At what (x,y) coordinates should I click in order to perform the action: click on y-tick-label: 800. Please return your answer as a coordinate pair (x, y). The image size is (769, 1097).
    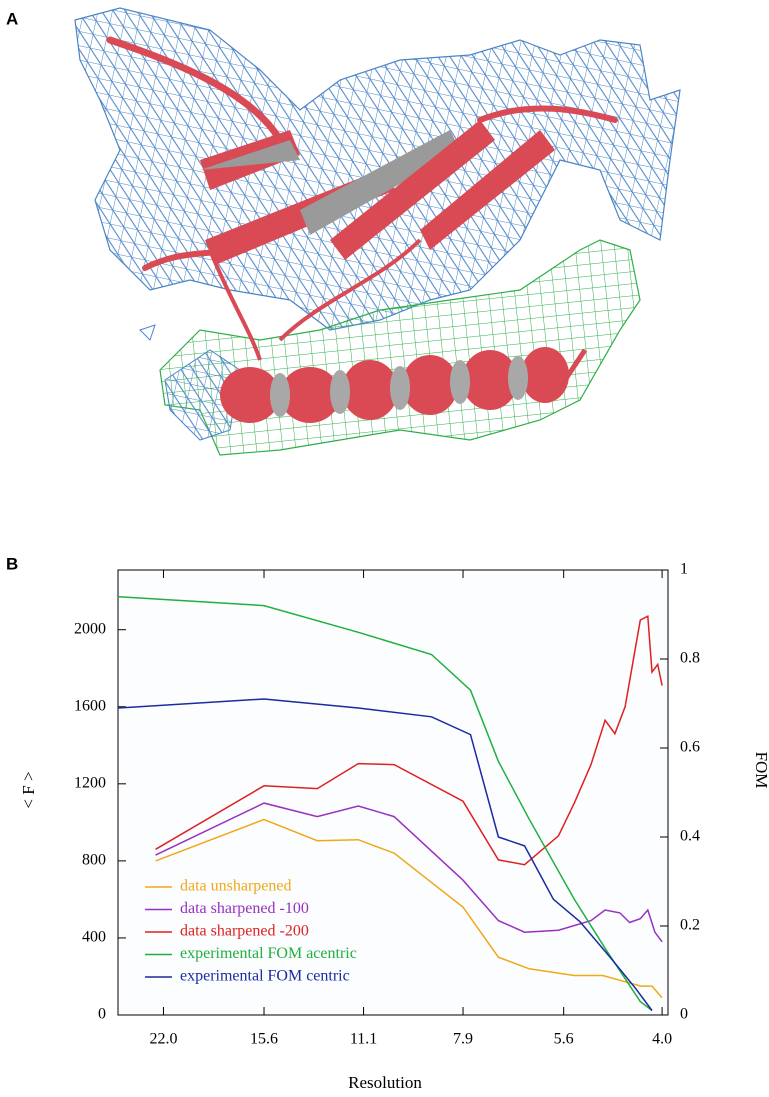
    Looking at the image, I should click on (94, 860).